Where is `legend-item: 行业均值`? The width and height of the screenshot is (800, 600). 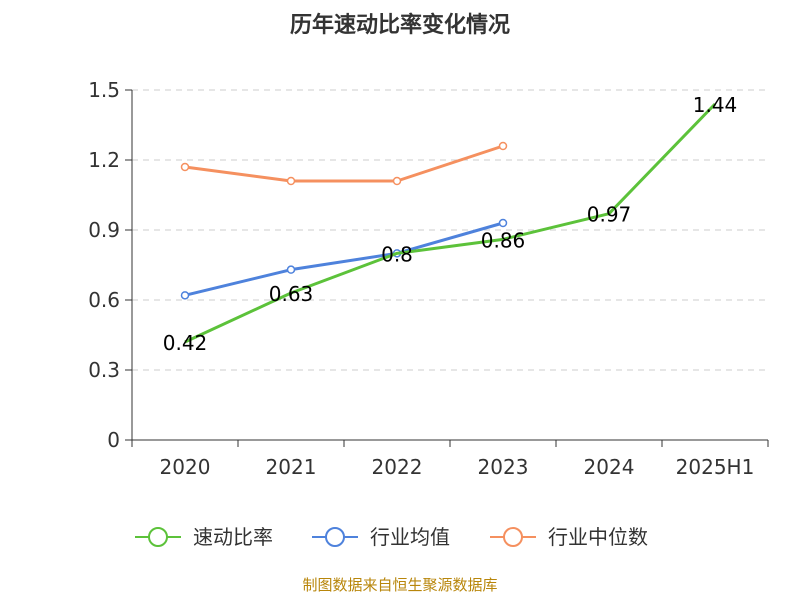 legend-item: 行业均值 is located at coordinates (381, 537).